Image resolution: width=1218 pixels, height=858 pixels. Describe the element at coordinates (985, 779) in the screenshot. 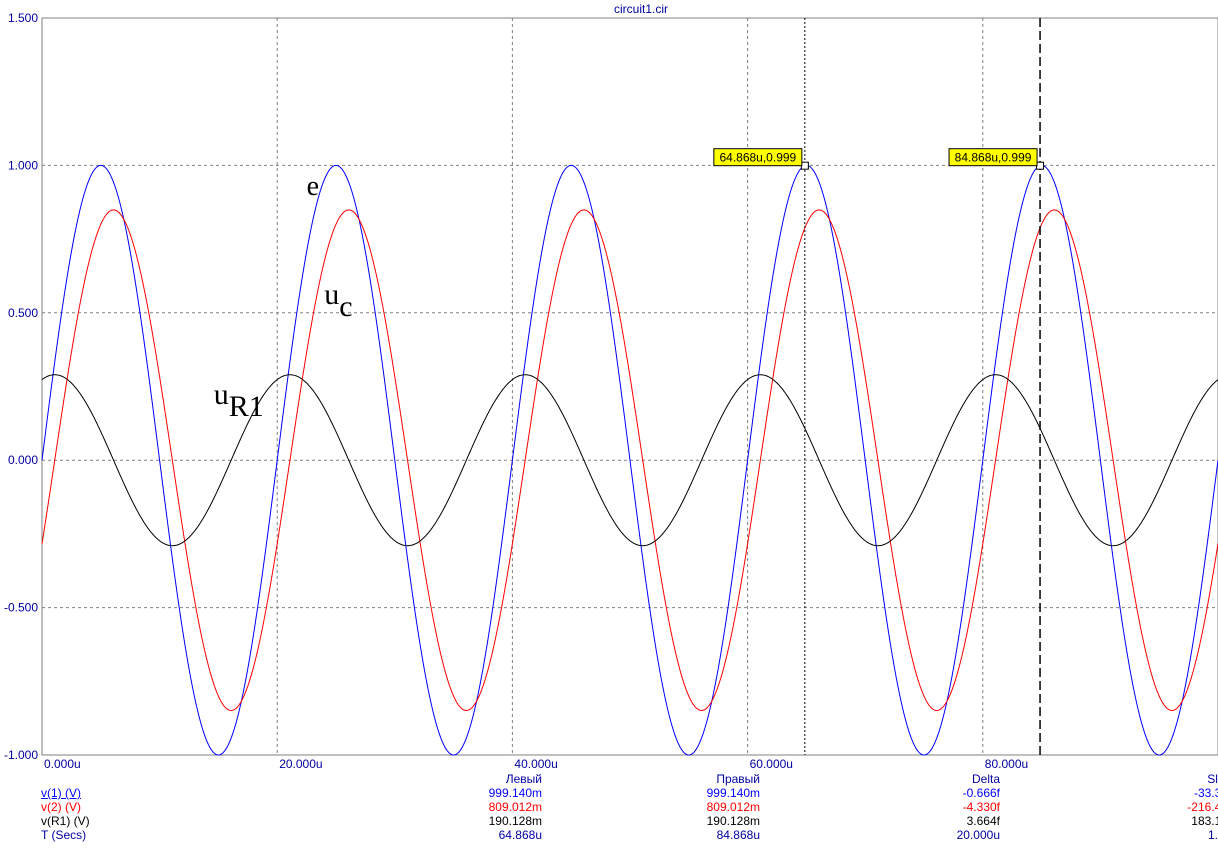

I see `header-delta: Delta` at that location.